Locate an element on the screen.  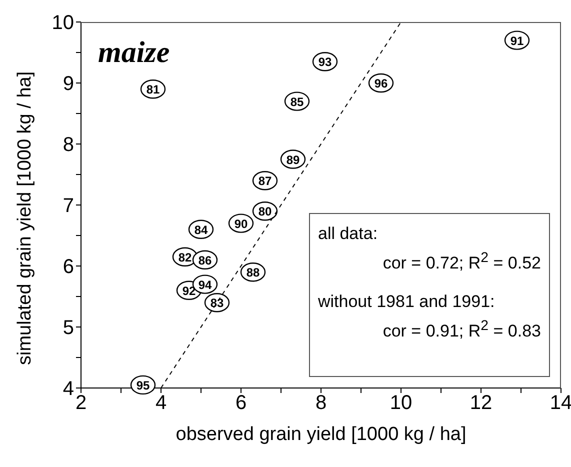
y-tick-label: 10 is located at coordinates (63, 23).